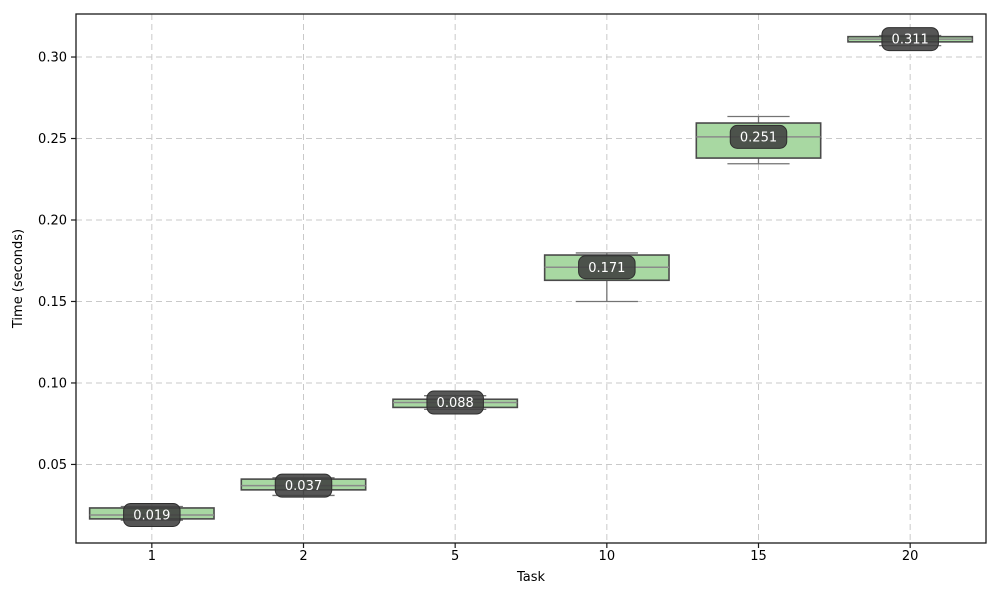  Describe the element at coordinates (52, 302) in the screenshot. I see `y-tick-label: 0.15` at that location.